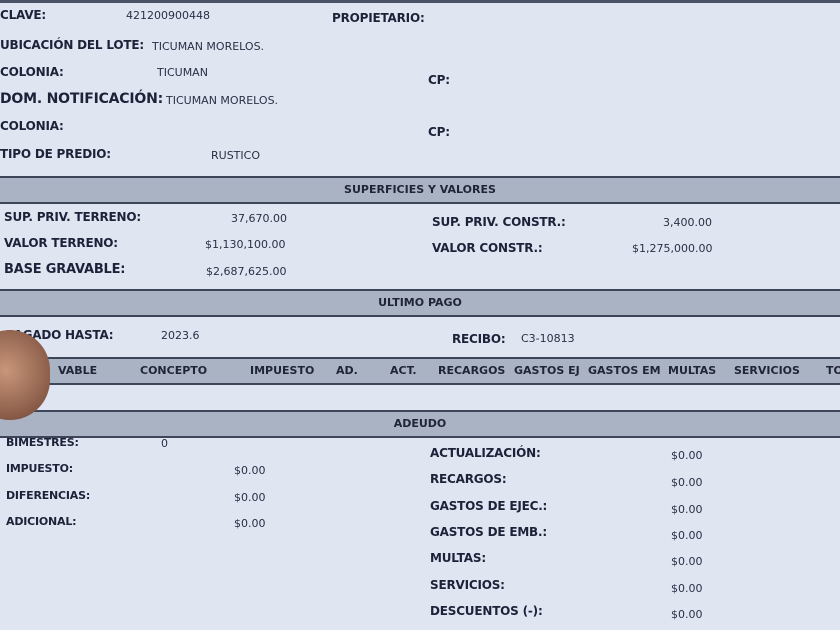  I want to click on dom-notificacion-value: TICUMAN MORELOS., so click(222, 100).